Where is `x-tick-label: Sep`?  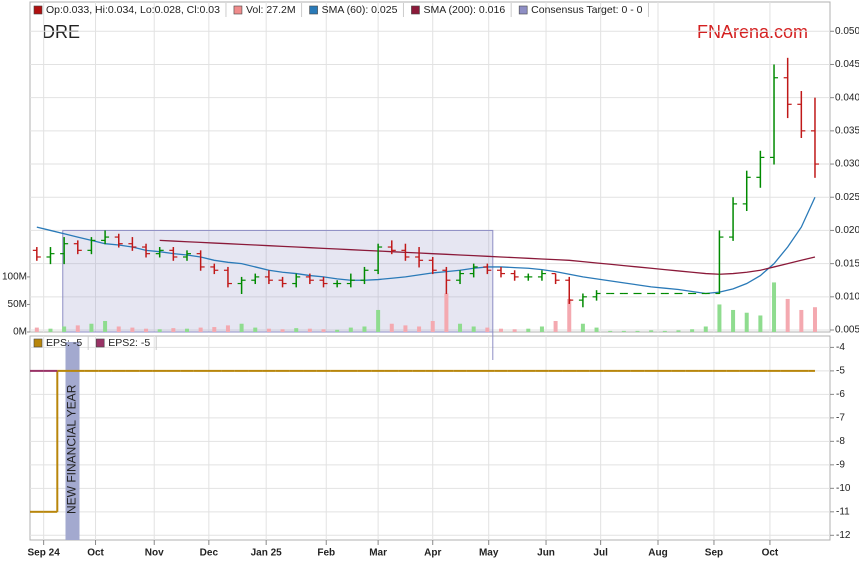 x-tick-label: Sep is located at coordinates (714, 553).